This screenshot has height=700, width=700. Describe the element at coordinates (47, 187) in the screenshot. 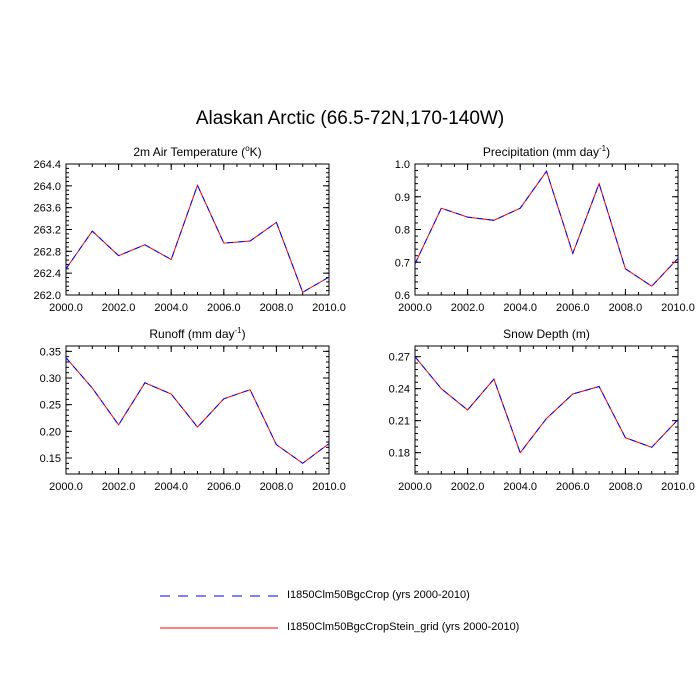

I see `y-tick-label: 264.0` at that location.